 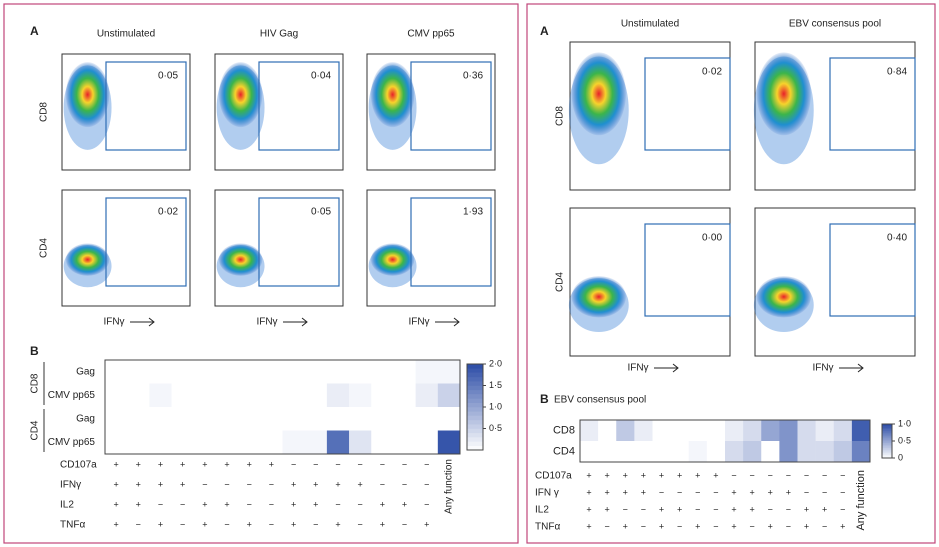 I want to click on row-label: CD4, so click(x=560, y=282).